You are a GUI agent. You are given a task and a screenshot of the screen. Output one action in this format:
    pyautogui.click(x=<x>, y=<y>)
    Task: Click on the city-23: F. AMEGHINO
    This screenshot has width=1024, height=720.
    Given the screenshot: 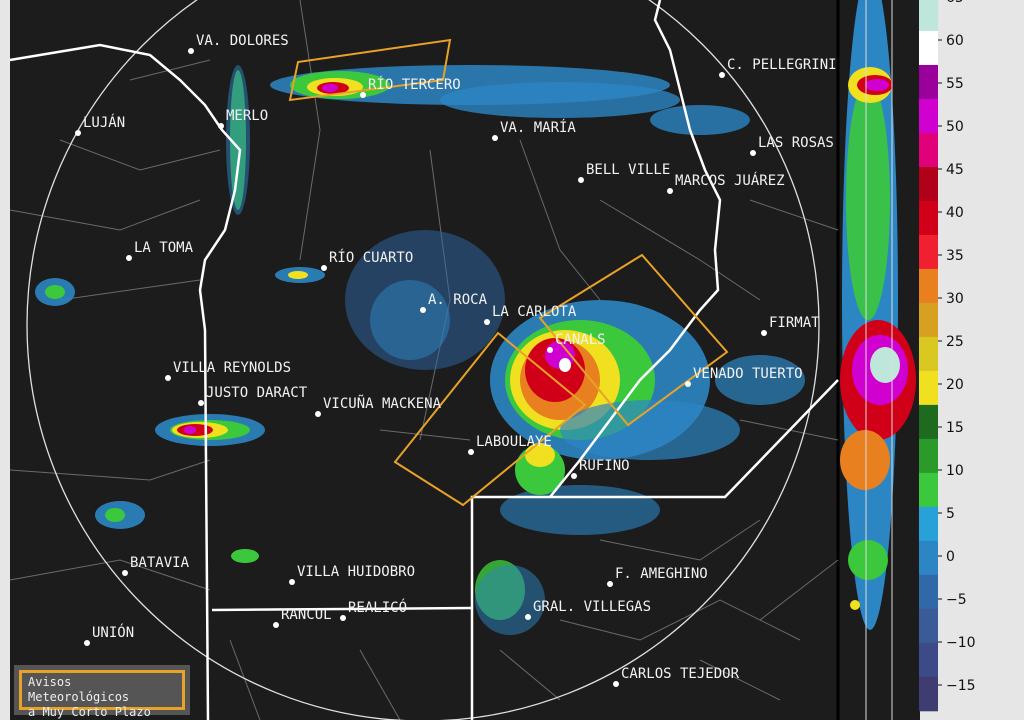 What is the action you would take?
    pyautogui.click(x=657, y=576)
    